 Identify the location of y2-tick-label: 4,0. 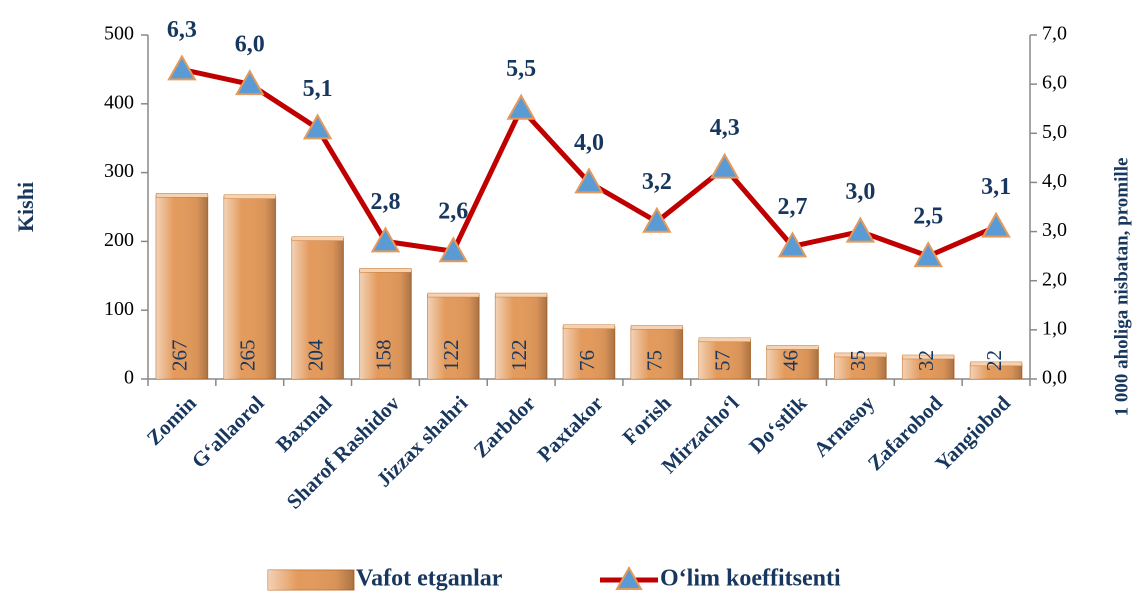
(1054, 181).